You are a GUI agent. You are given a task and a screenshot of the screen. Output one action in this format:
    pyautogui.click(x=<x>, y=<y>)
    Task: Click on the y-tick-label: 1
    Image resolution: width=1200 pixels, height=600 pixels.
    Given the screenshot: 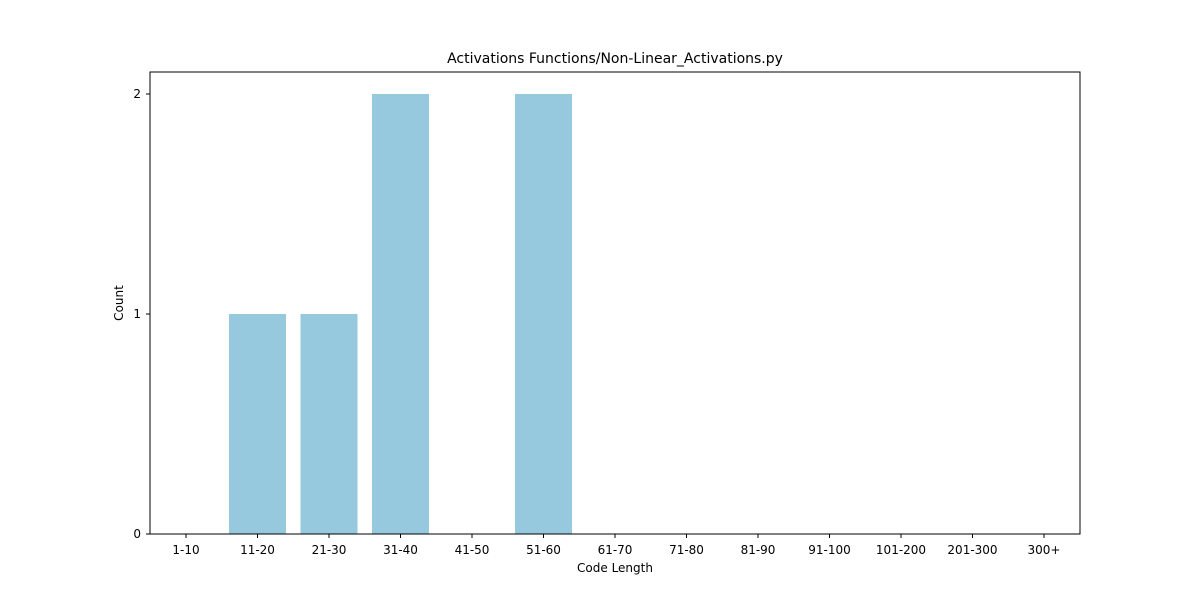 What is the action you would take?
    pyautogui.click(x=137, y=314)
    